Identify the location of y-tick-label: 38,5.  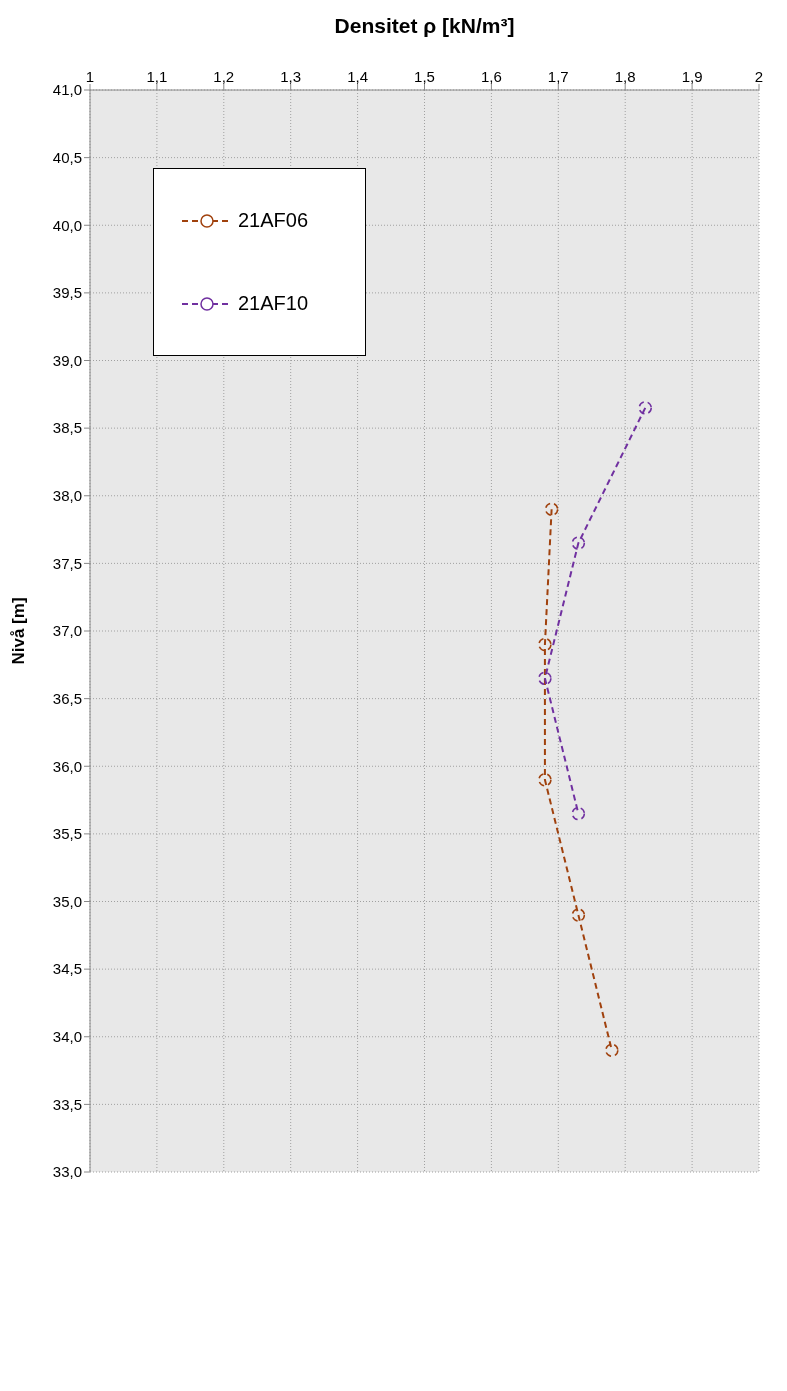
(67, 428).